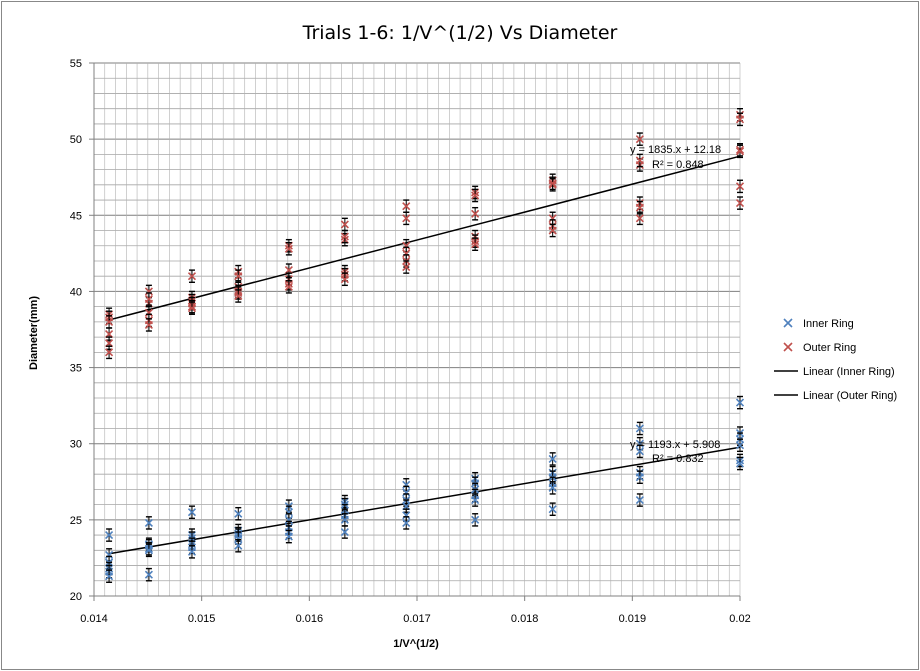 This screenshot has width=920, height=671. I want to click on y-tick-label: 25, so click(76, 521).